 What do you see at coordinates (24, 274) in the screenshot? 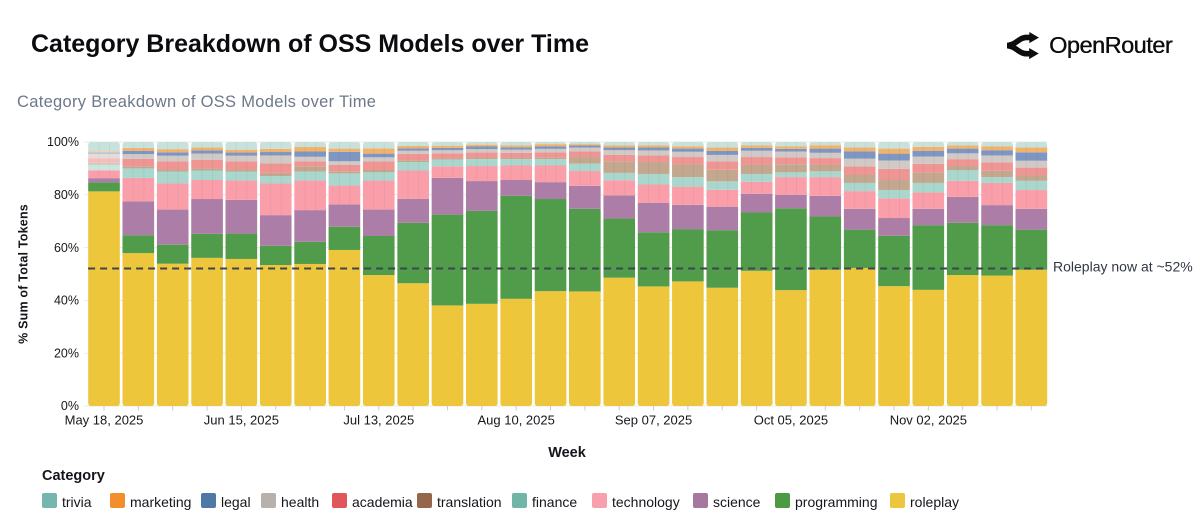
I see `svg-text: % Sum of Total Tokens` at bounding box center [24, 274].